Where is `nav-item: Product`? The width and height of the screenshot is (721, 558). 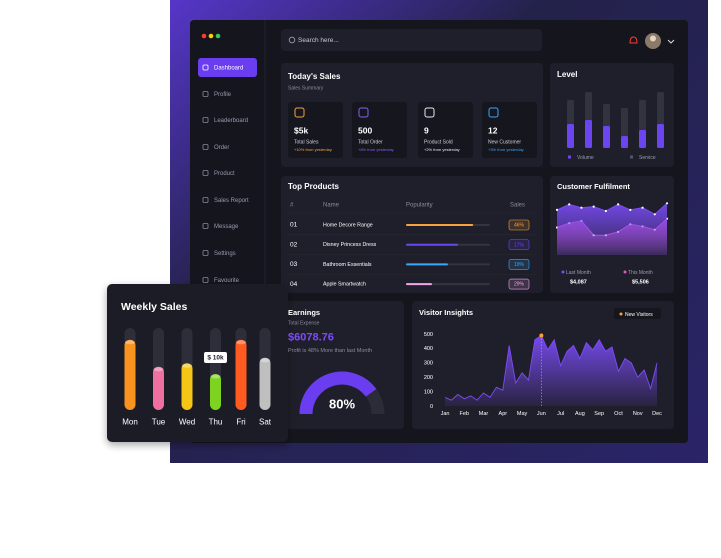 nav-item: Product is located at coordinates (224, 174).